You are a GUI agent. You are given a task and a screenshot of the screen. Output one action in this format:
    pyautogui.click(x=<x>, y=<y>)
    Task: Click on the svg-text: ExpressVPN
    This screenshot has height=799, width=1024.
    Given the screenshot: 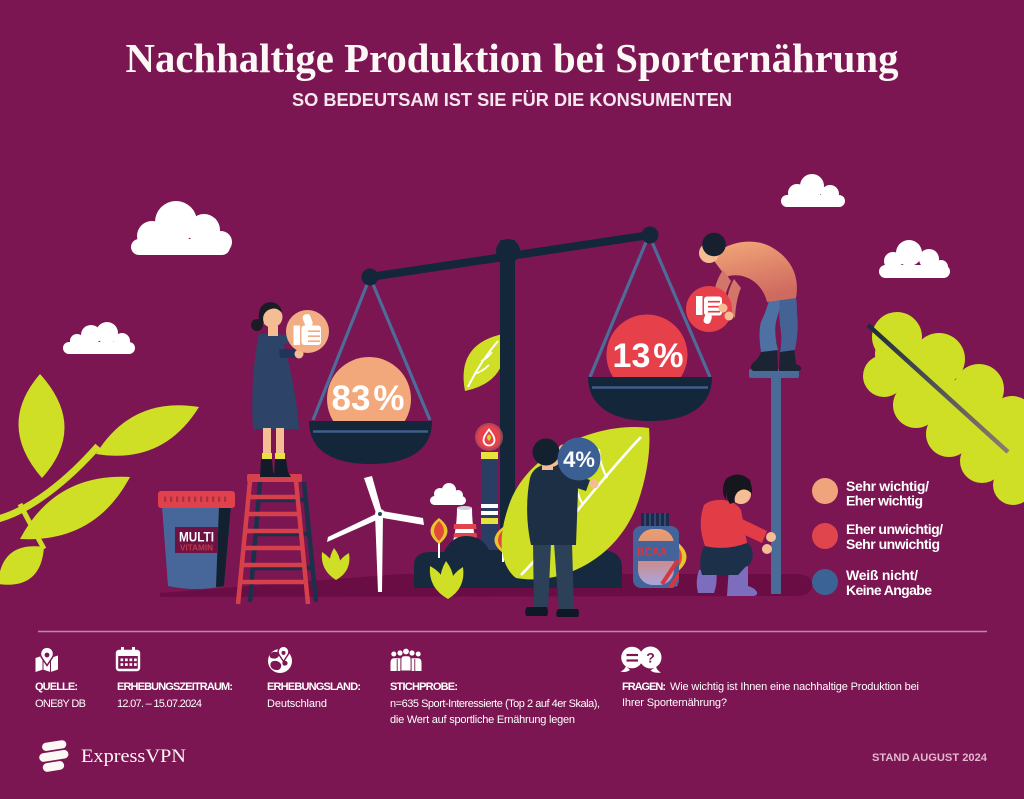 What is the action you would take?
    pyautogui.click(x=133, y=757)
    